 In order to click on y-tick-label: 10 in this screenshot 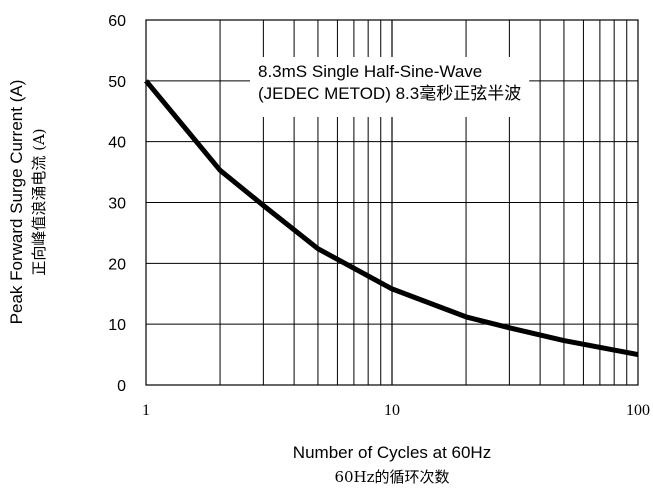, I will do `click(117, 325)`.